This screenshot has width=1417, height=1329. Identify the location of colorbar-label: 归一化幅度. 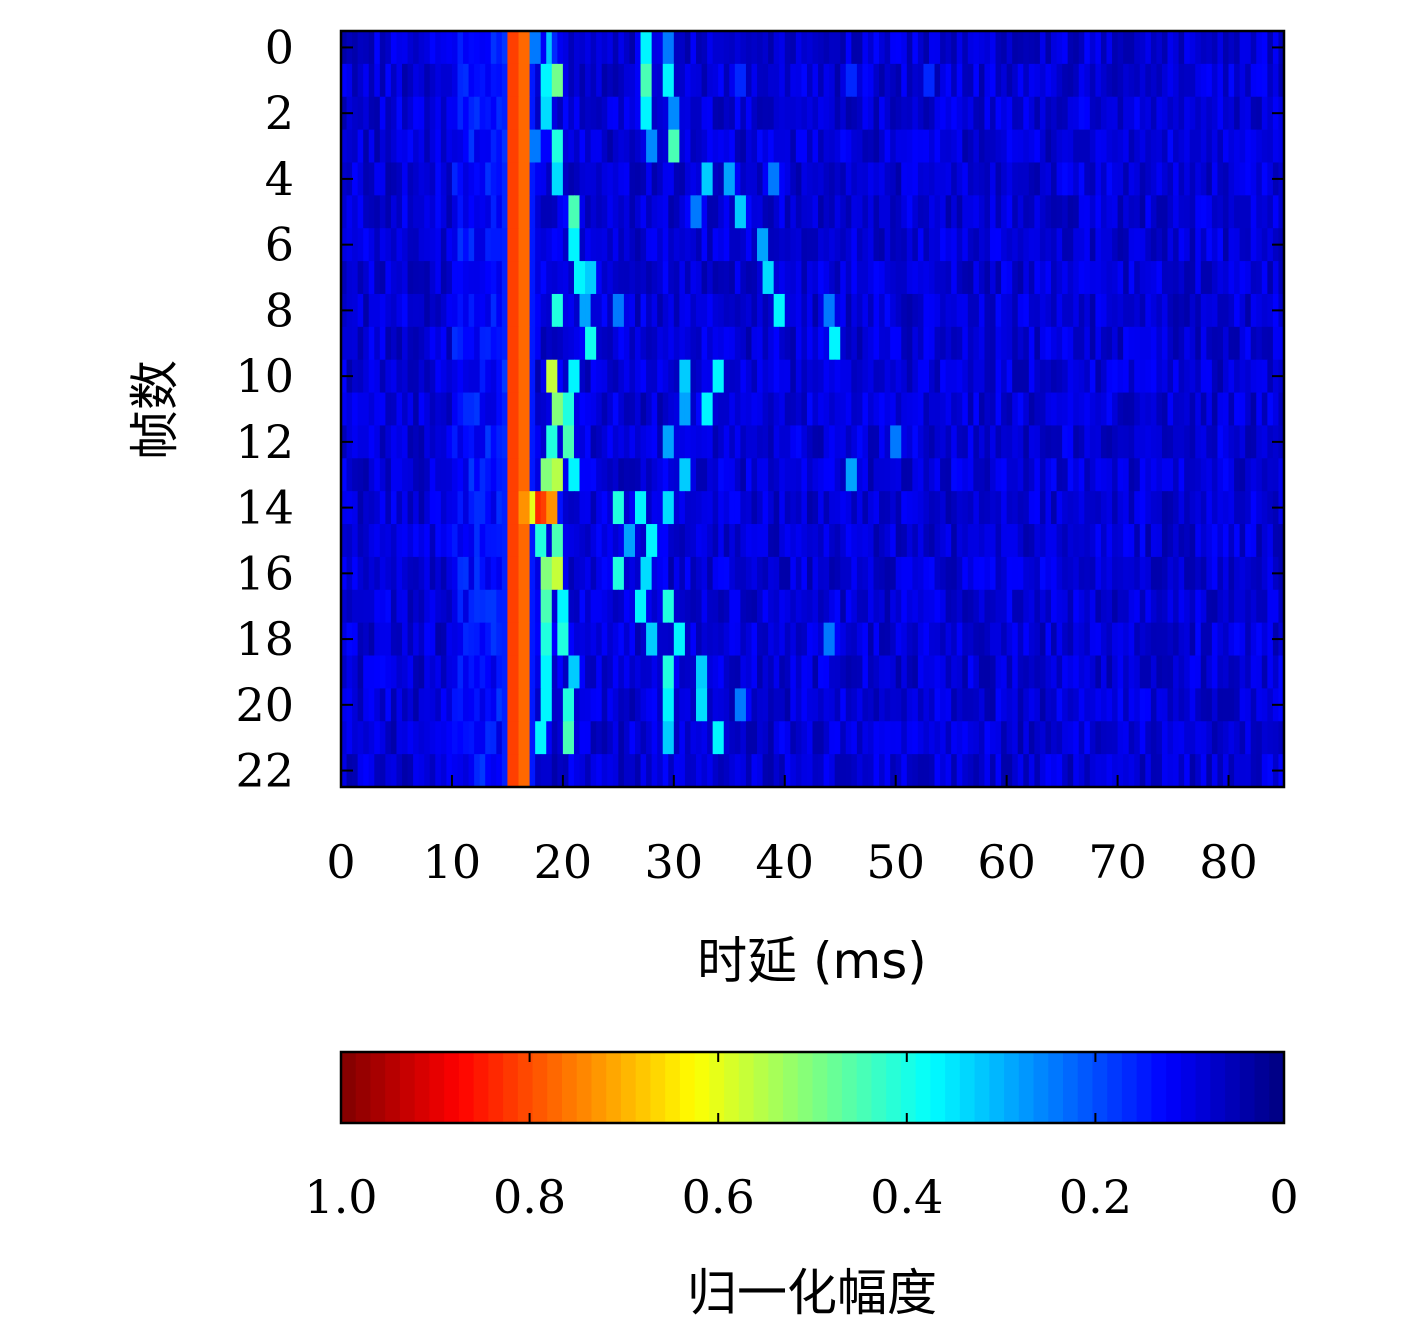
(812, 1293).